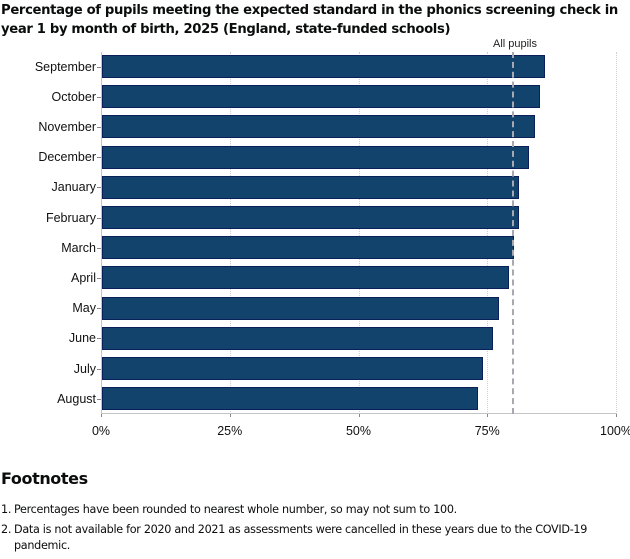  Describe the element at coordinates (6, 509) in the screenshot. I see `footnote-number: 1.` at that location.